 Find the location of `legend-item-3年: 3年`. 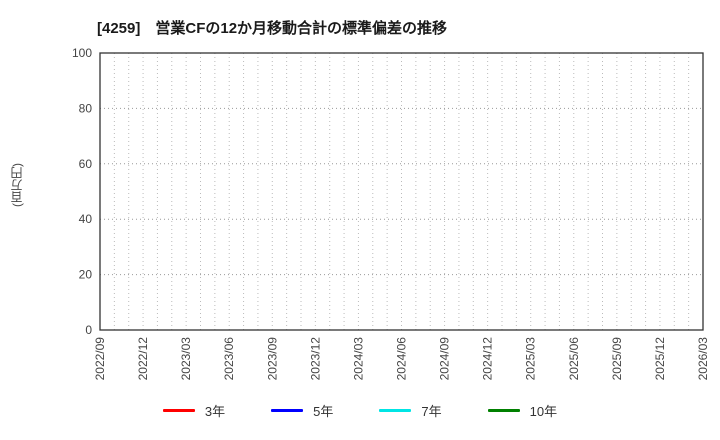

legend-item-3年: 3年 is located at coordinates (194, 410).